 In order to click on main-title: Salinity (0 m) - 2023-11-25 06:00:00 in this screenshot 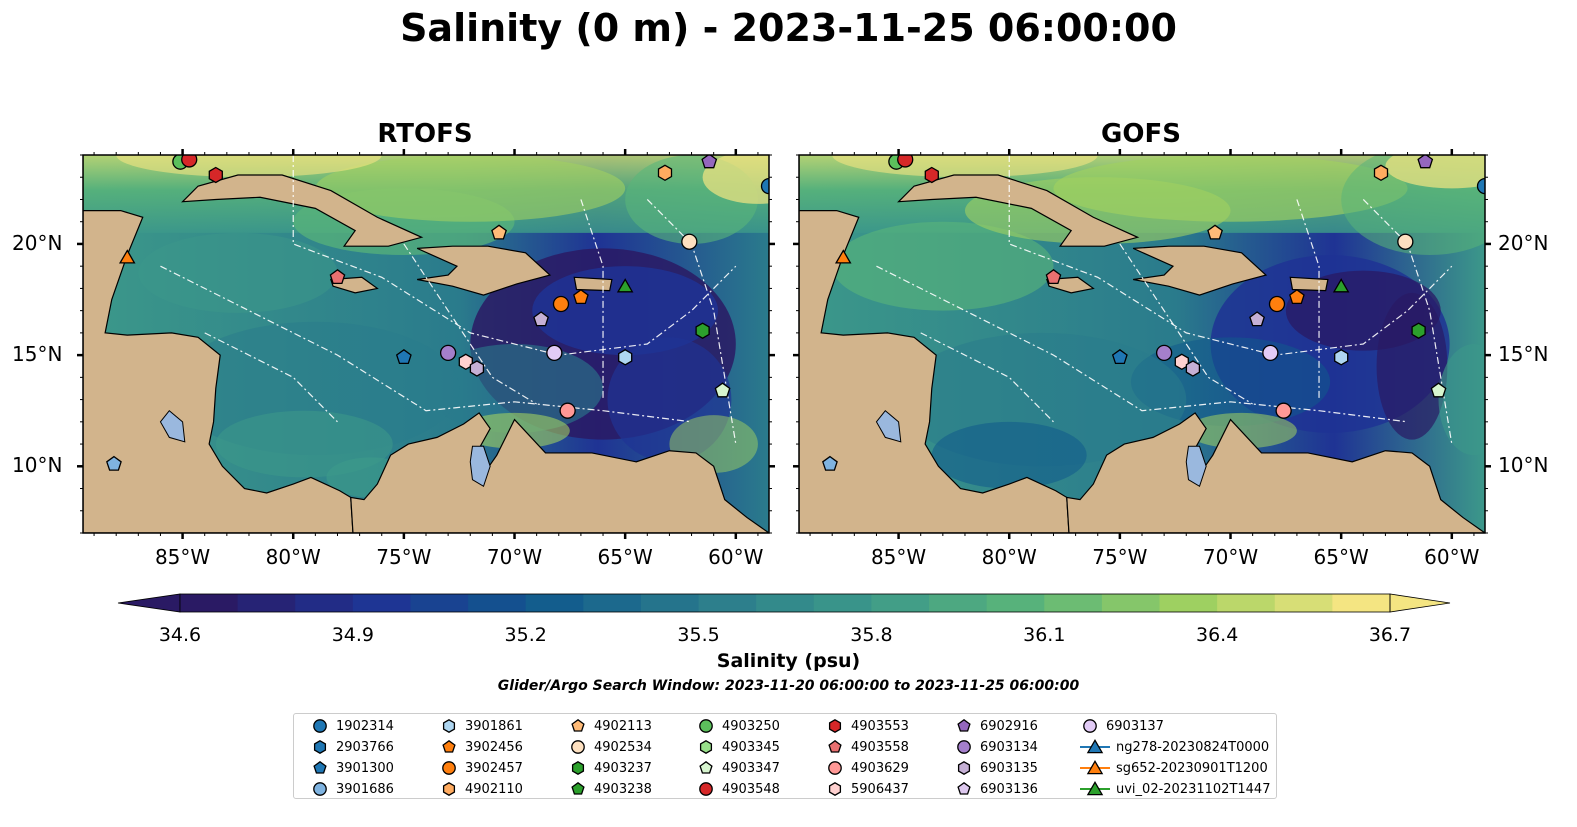, I will do `click(788, 28)`.